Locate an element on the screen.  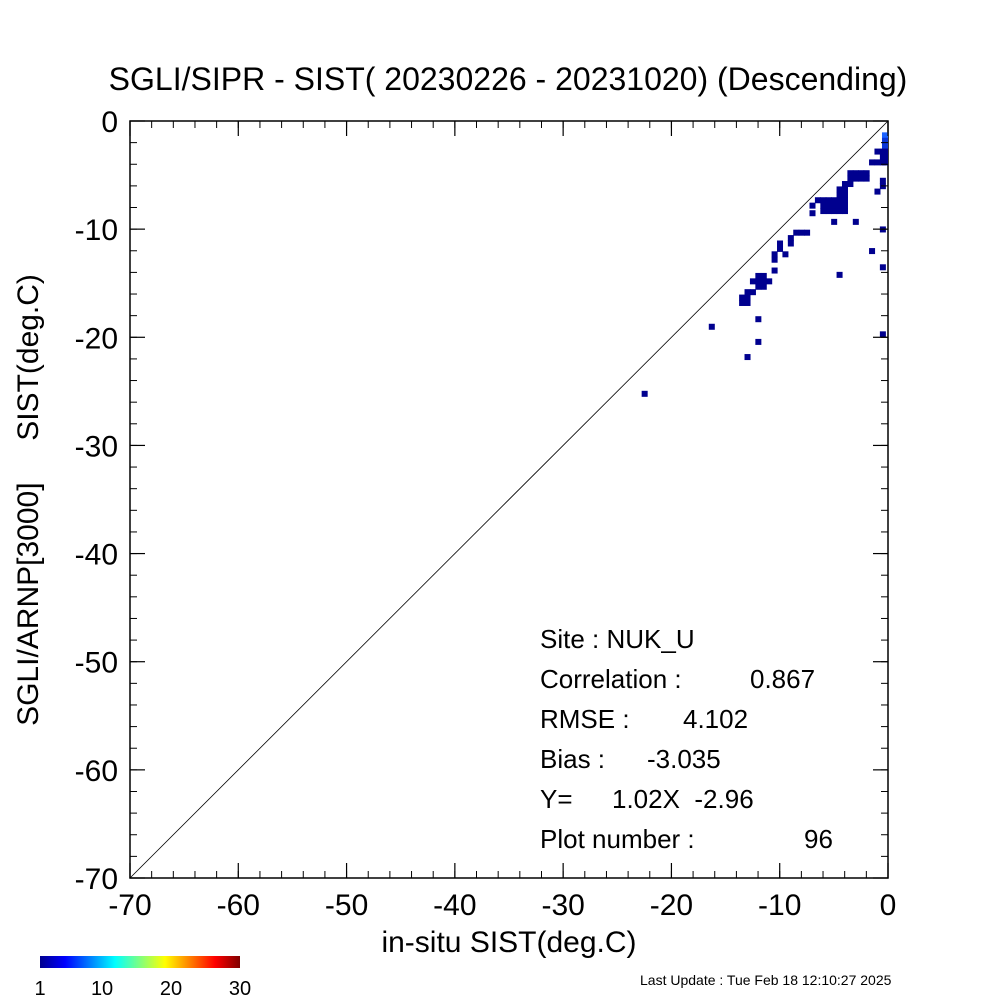
y-tick-label: -70 is located at coordinates (96, 879).